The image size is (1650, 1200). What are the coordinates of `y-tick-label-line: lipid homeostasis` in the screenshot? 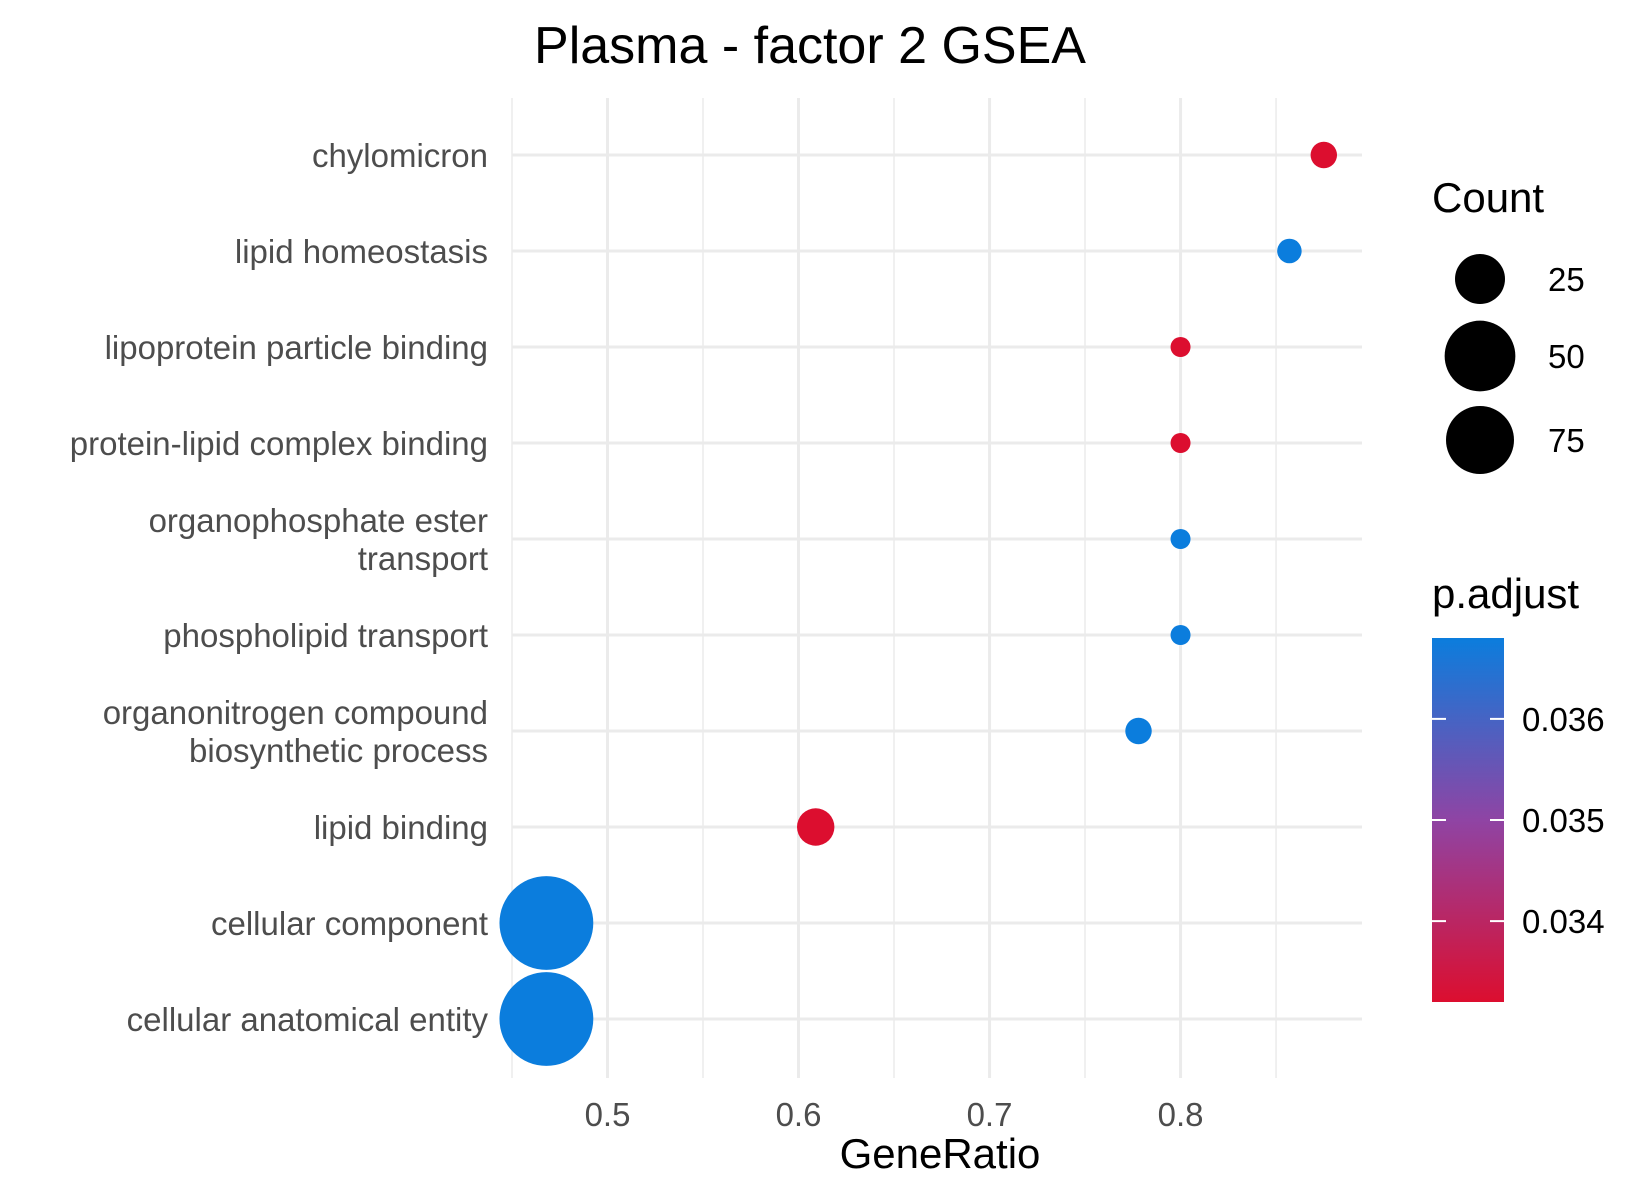 It's located at (361, 251).